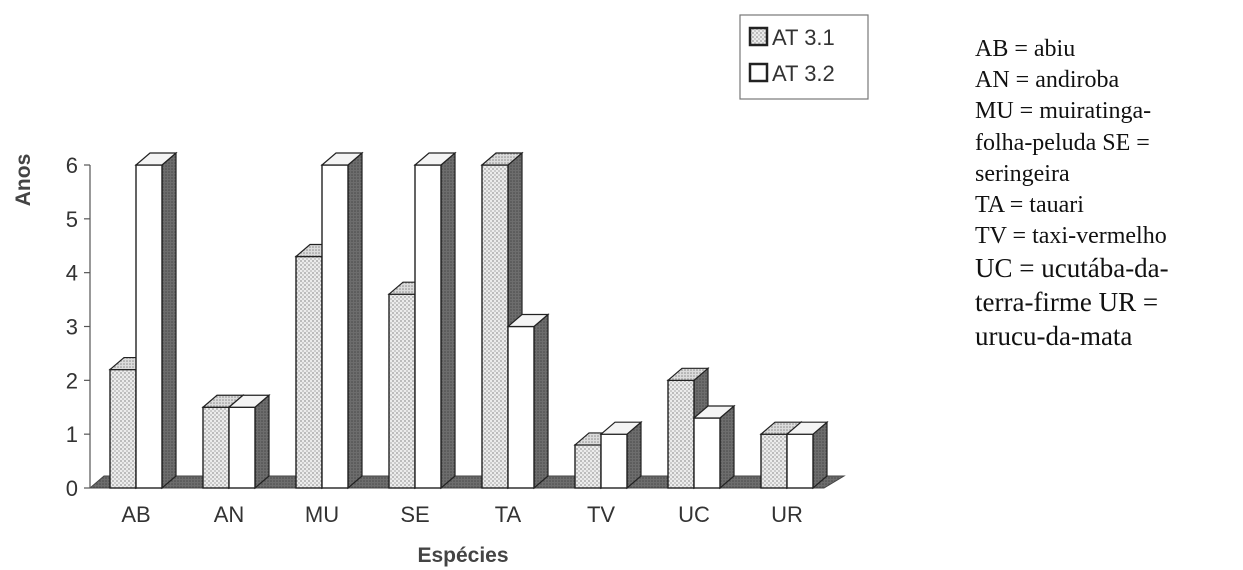  What do you see at coordinates (508, 514) in the screenshot?
I see `x-tick-label: TA` at bounding box center [508, 514].